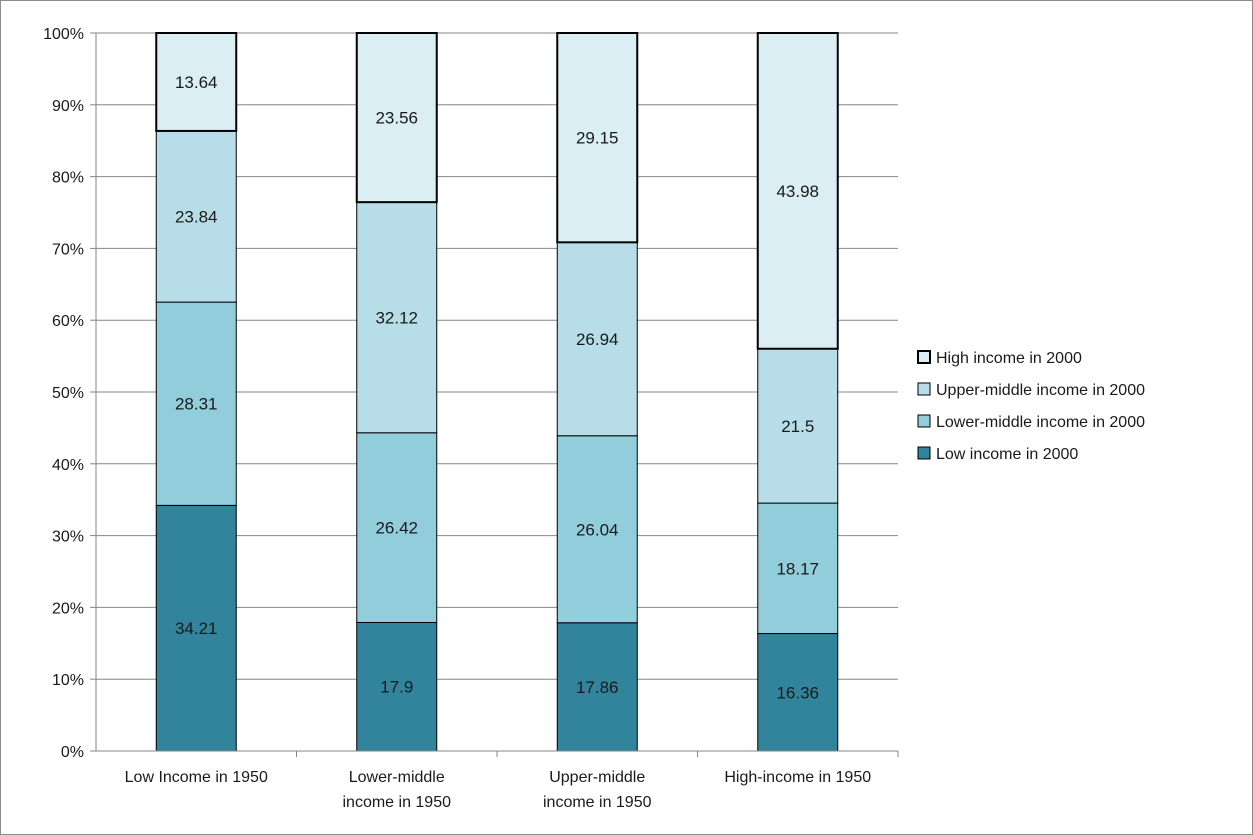  Describe the element at coordinates (68, 465) in the screenshot. I see `y-tick-label: 40%` at that location.